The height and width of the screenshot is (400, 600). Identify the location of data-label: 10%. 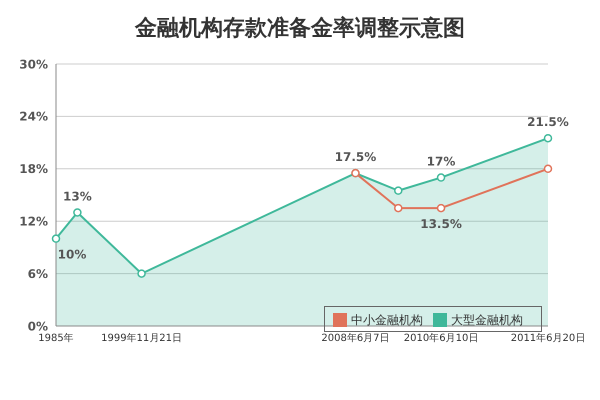
(72, 255).